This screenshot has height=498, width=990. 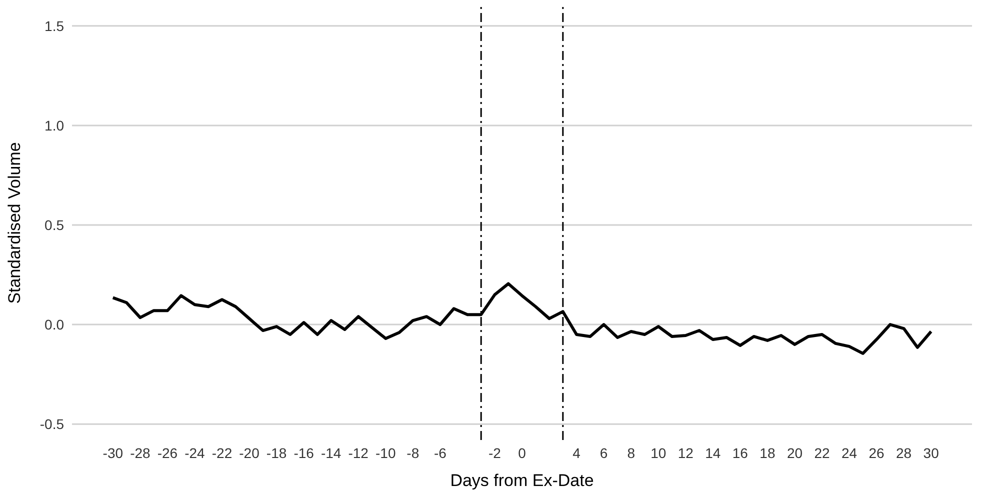 I want to click on x-tick-label: 4, so click(x=576, y=452).